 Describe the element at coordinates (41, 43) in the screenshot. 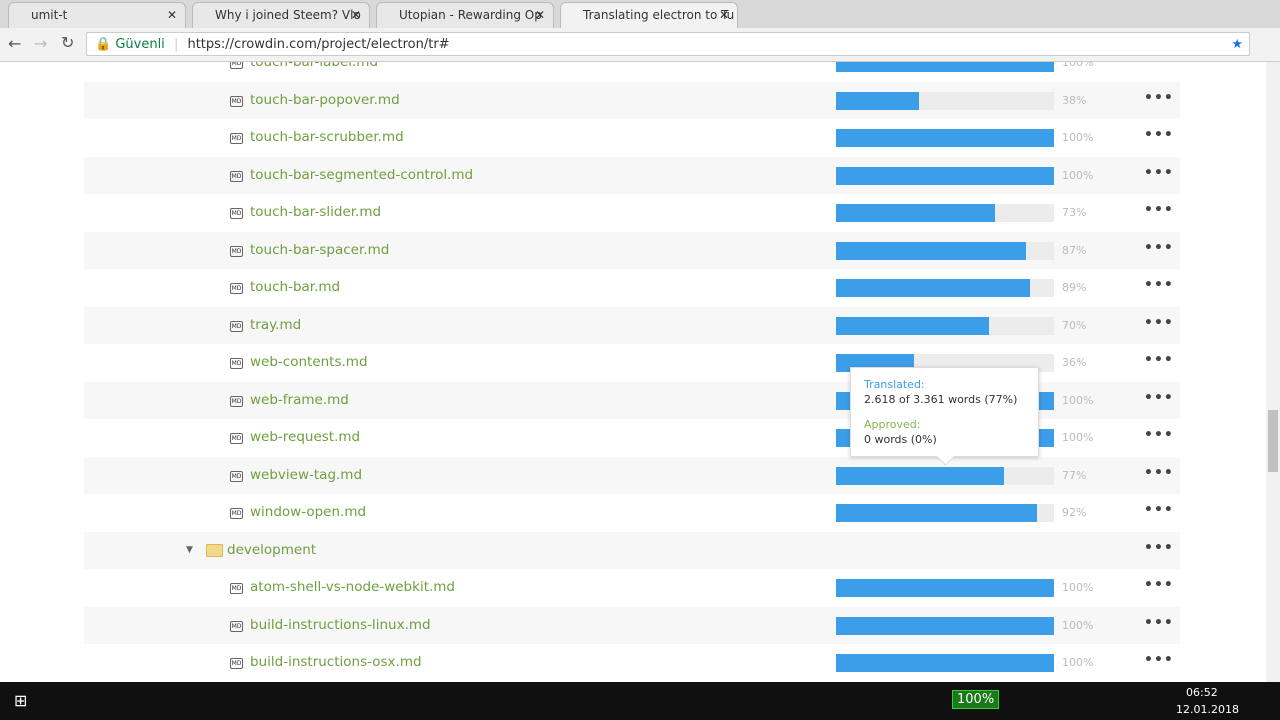

I see `forward-button: →` at that location.